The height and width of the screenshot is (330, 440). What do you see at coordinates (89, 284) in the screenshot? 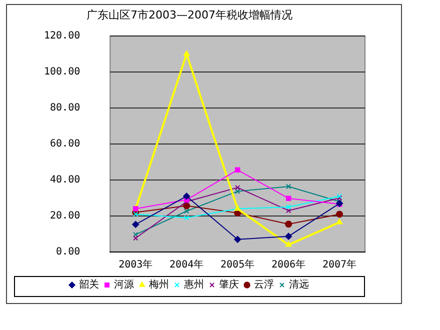
I see `legend-label: 韶关` at bounding box center [89, 284].